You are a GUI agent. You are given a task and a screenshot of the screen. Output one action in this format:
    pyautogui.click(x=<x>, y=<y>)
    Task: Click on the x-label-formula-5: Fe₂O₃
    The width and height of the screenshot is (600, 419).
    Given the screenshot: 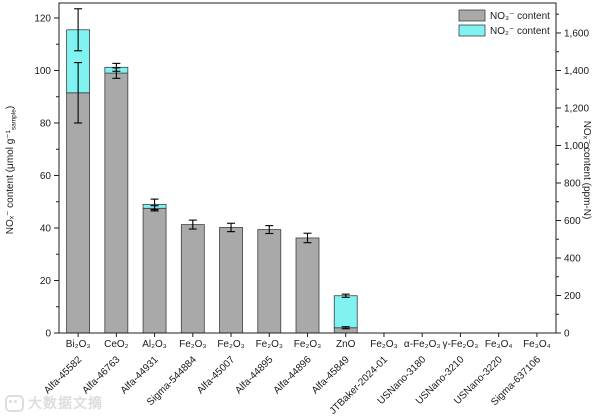 What is the action you would take?
    pyautogui.click(x=269, y=344)
    